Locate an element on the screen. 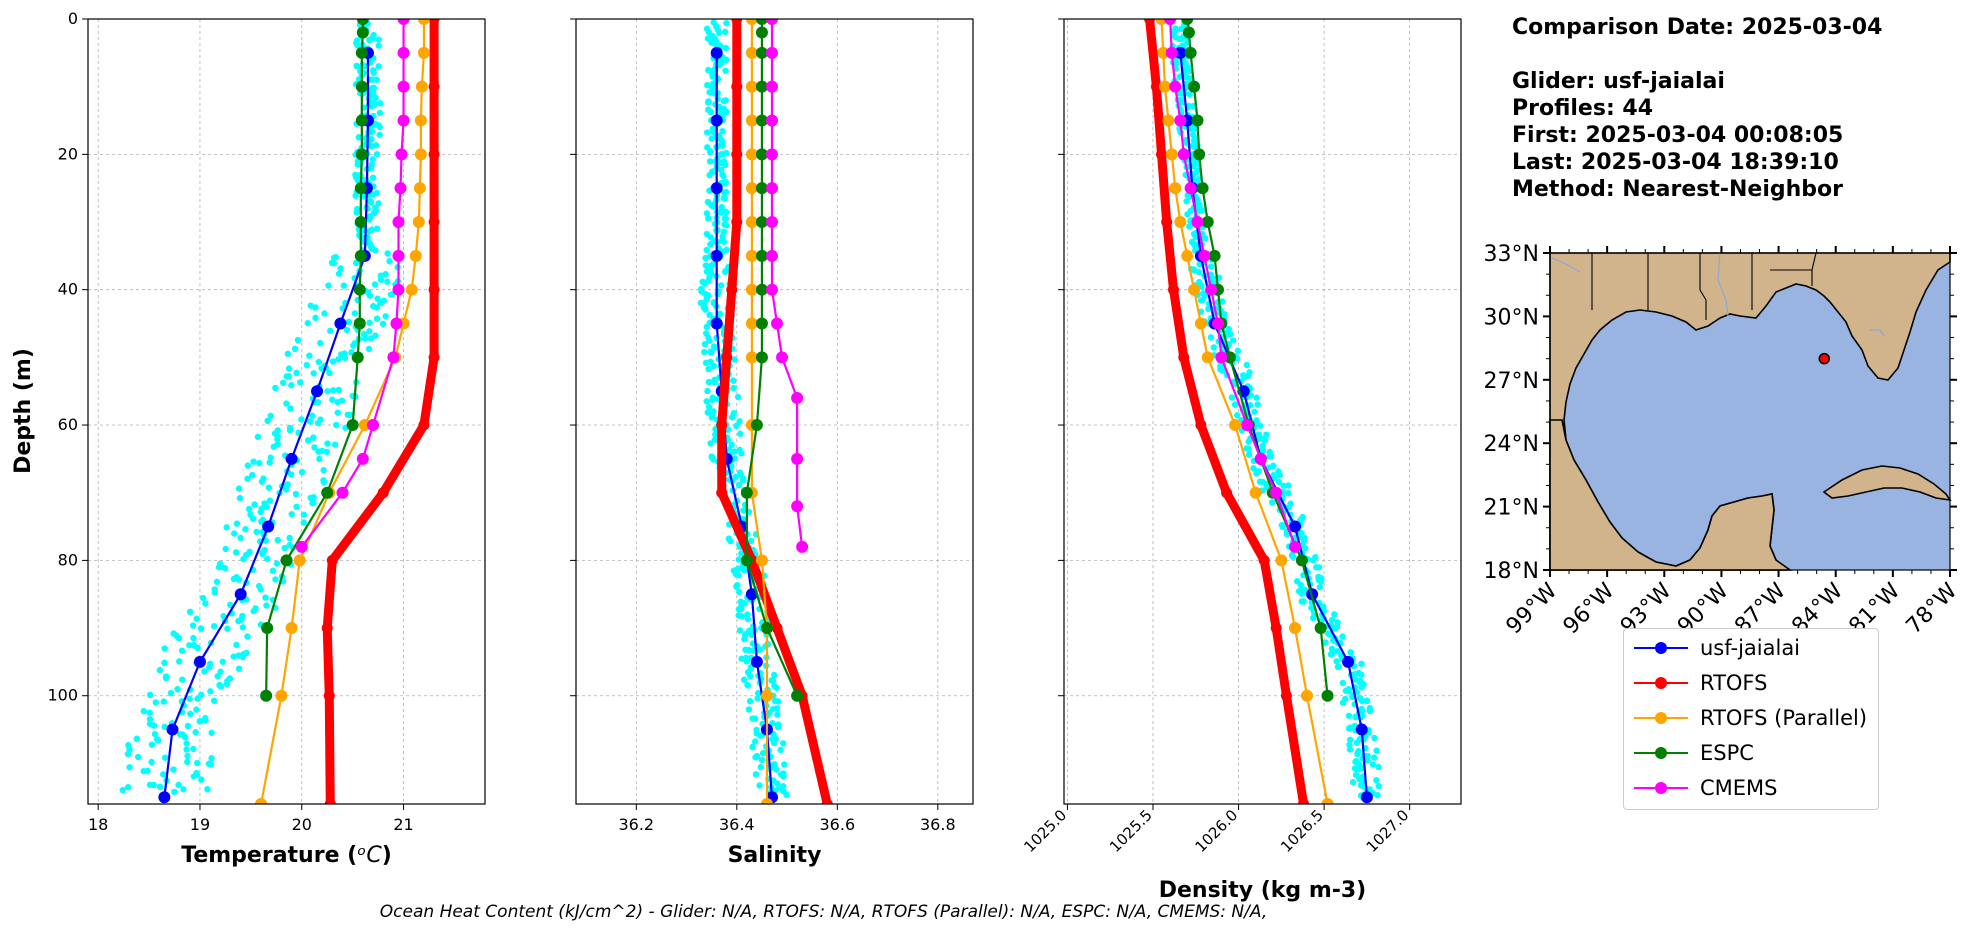 This screenshot has width=1987, height=934. glider-position-marker is located at coordinates (1824, 358).